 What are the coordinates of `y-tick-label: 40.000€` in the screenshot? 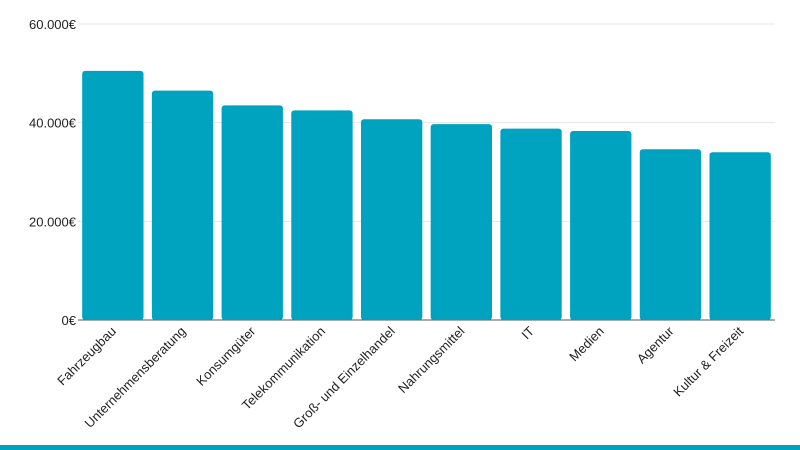 It's located at (53, 123).